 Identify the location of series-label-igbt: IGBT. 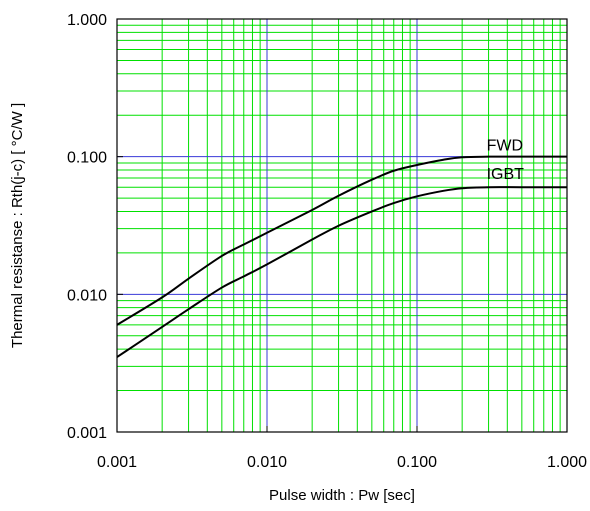
(506, 174).